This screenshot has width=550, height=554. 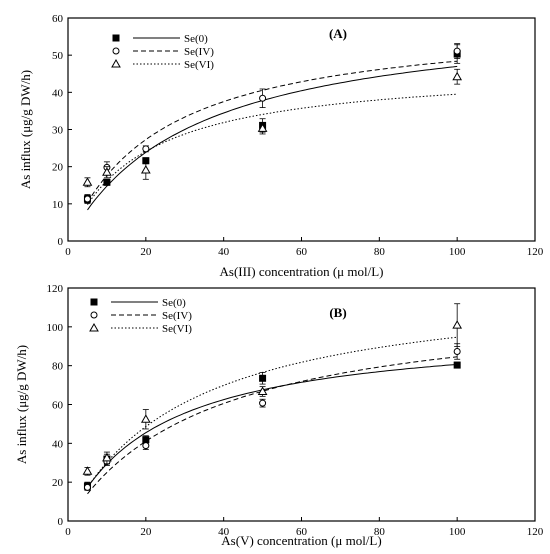 What do you see at coordinates (58, 367) in the screenshot?
I see `y-tick-label: 80` at bounding box center [58, 367].